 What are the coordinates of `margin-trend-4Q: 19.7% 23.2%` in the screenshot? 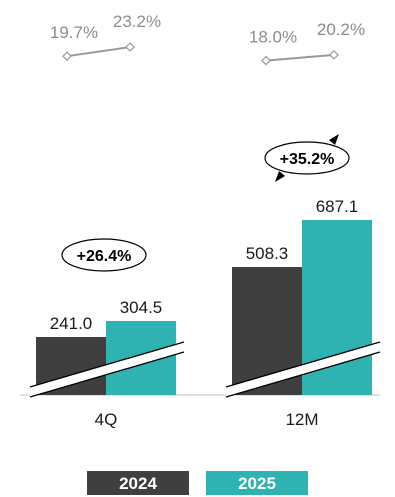 It's located at (105, 37).